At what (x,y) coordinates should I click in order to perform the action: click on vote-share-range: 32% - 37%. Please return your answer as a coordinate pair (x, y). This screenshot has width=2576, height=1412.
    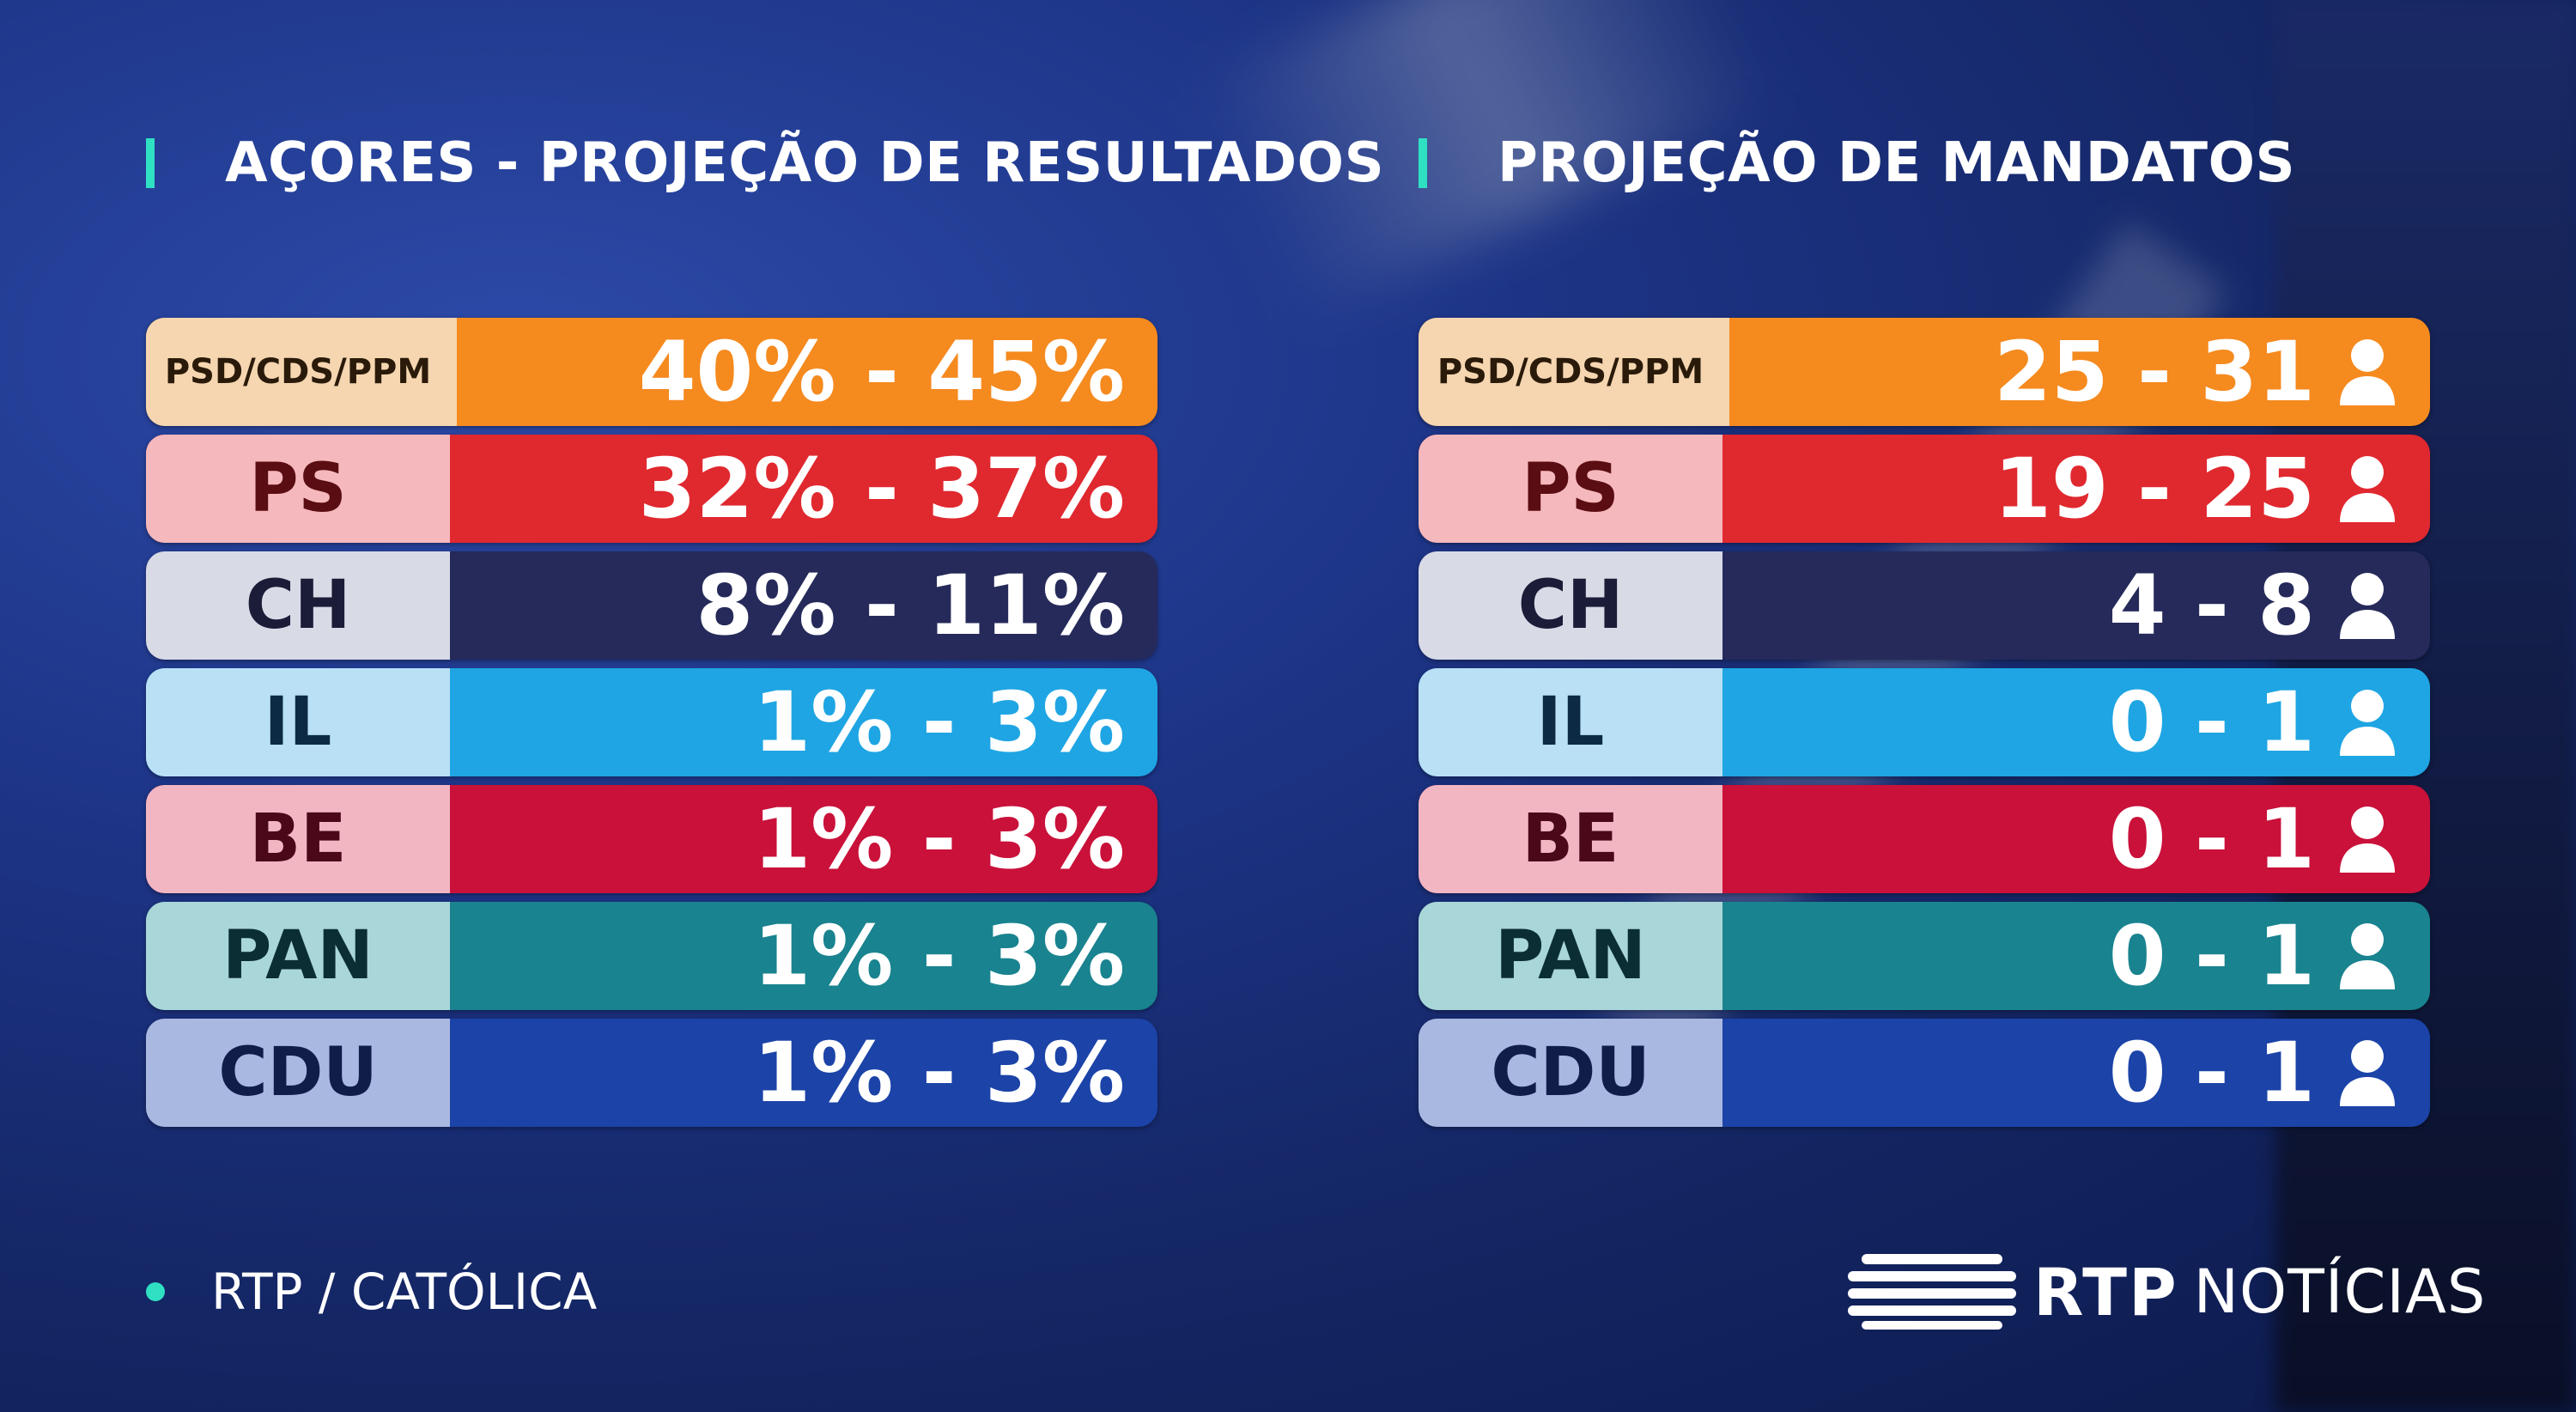
    Looking at the image, I should click on (803, 489).